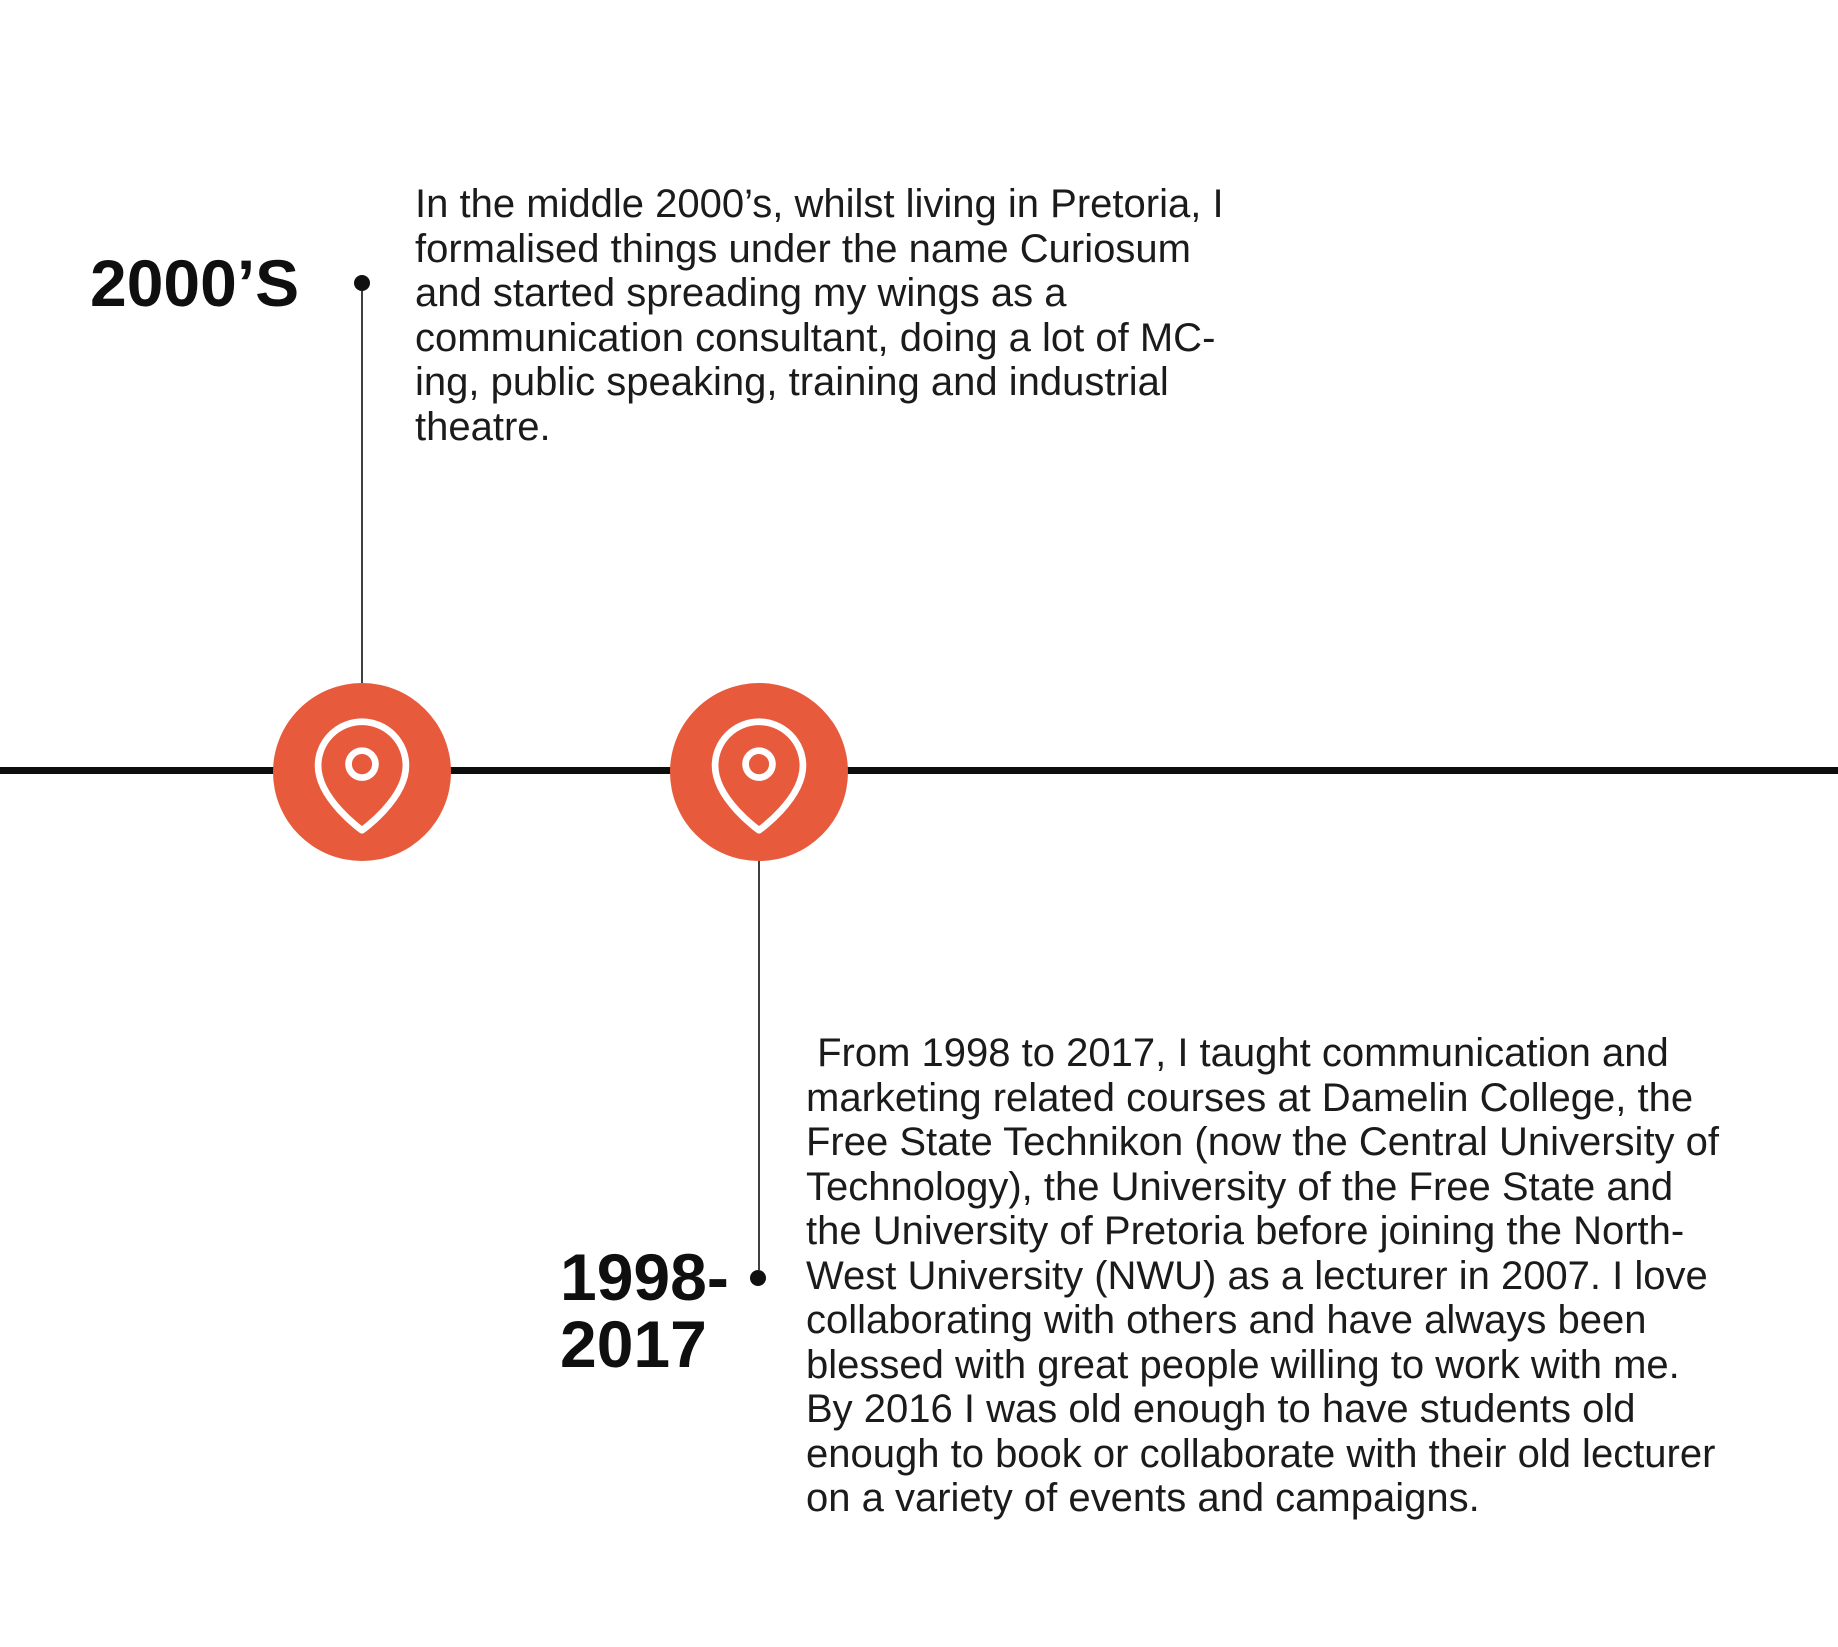 This screenshot has width=1838, height=1647. What do you see at coordinates (919, 770) in the screenshot?
I see `timeline-axis` at bounding box center [919, 770].